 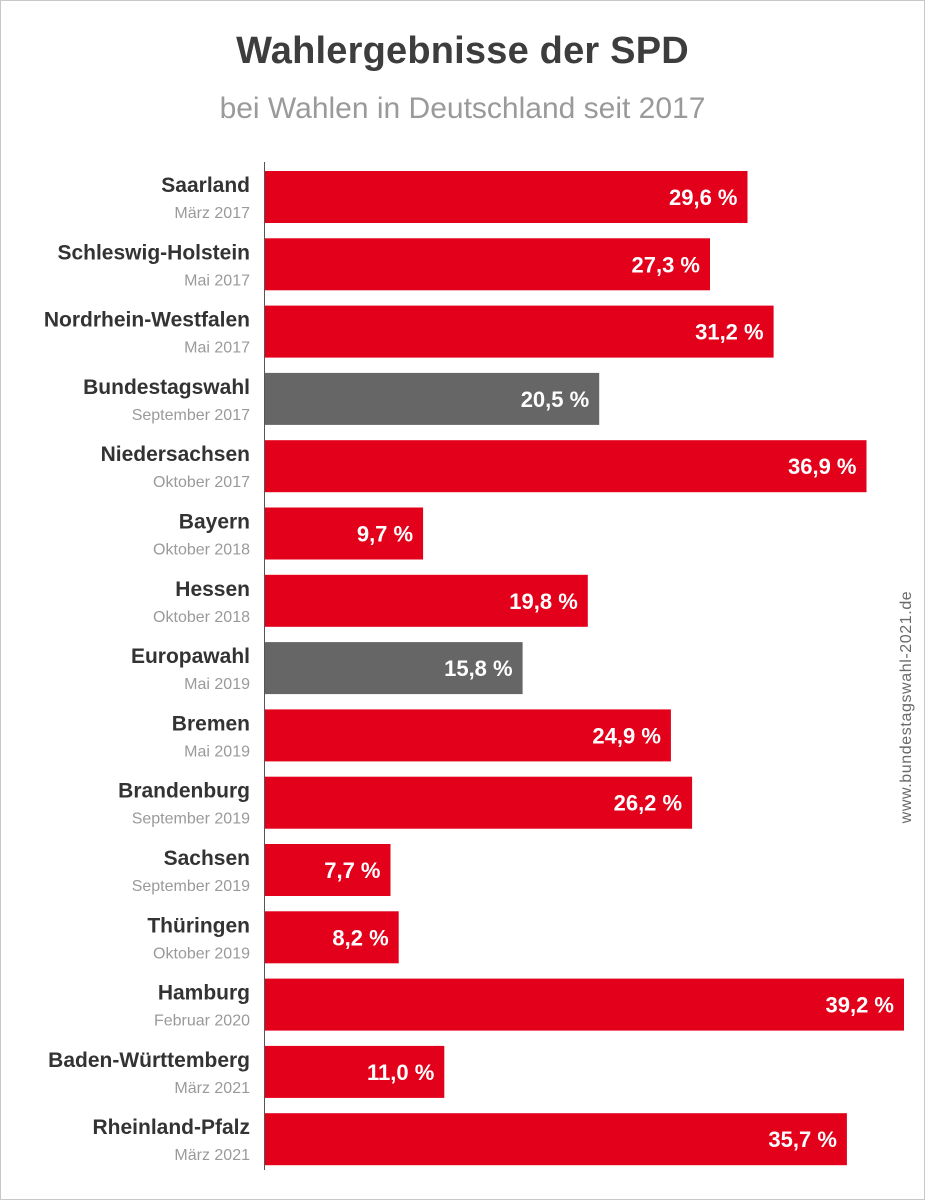 I want to click on category-name-8: Bremen, so click(x=211, y=723).